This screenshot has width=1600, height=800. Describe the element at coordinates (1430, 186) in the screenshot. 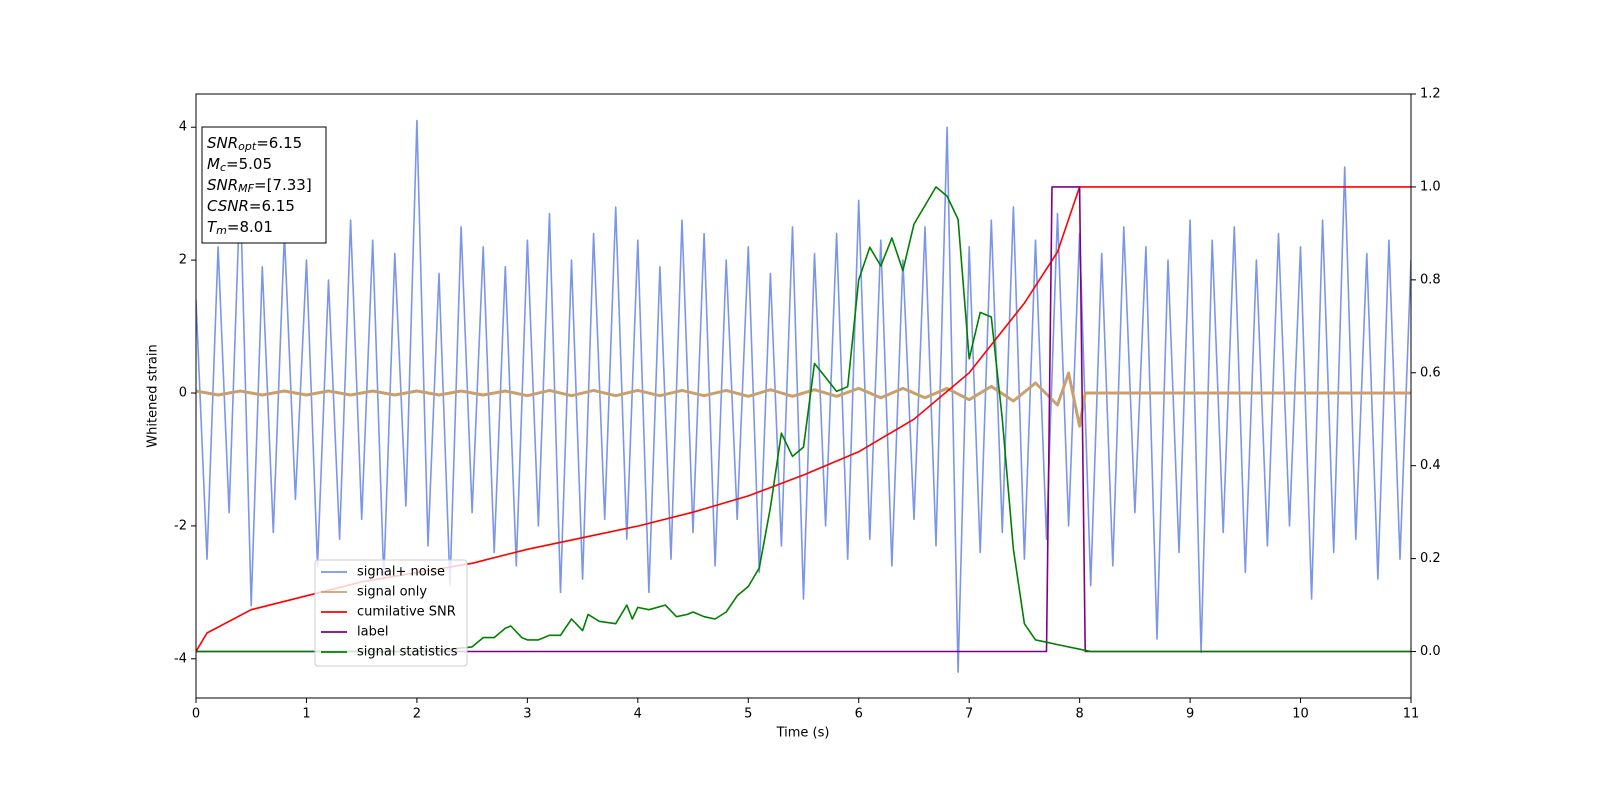

I see `y2-tick-label: 1.0` at that location.